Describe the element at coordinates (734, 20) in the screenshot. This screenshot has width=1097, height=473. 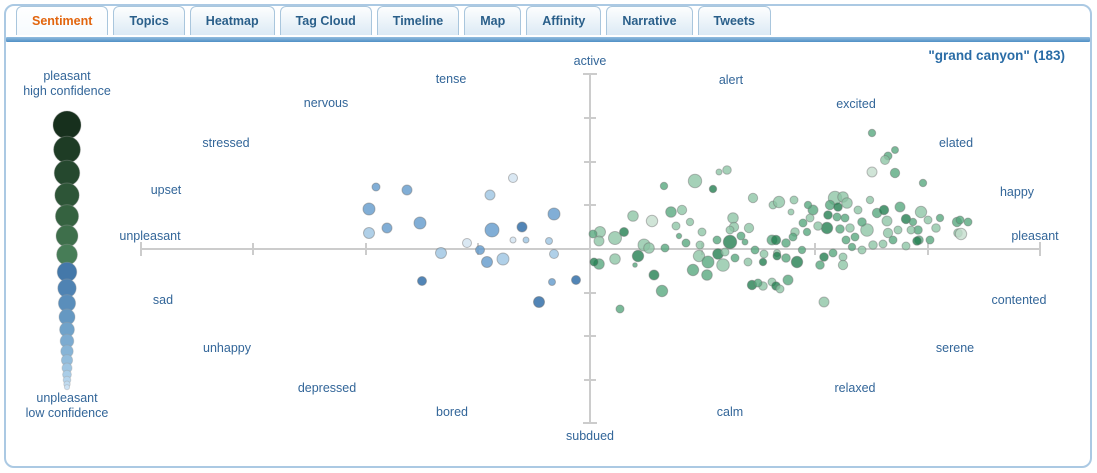
I see `tab-tweets: Tweets` at that location.